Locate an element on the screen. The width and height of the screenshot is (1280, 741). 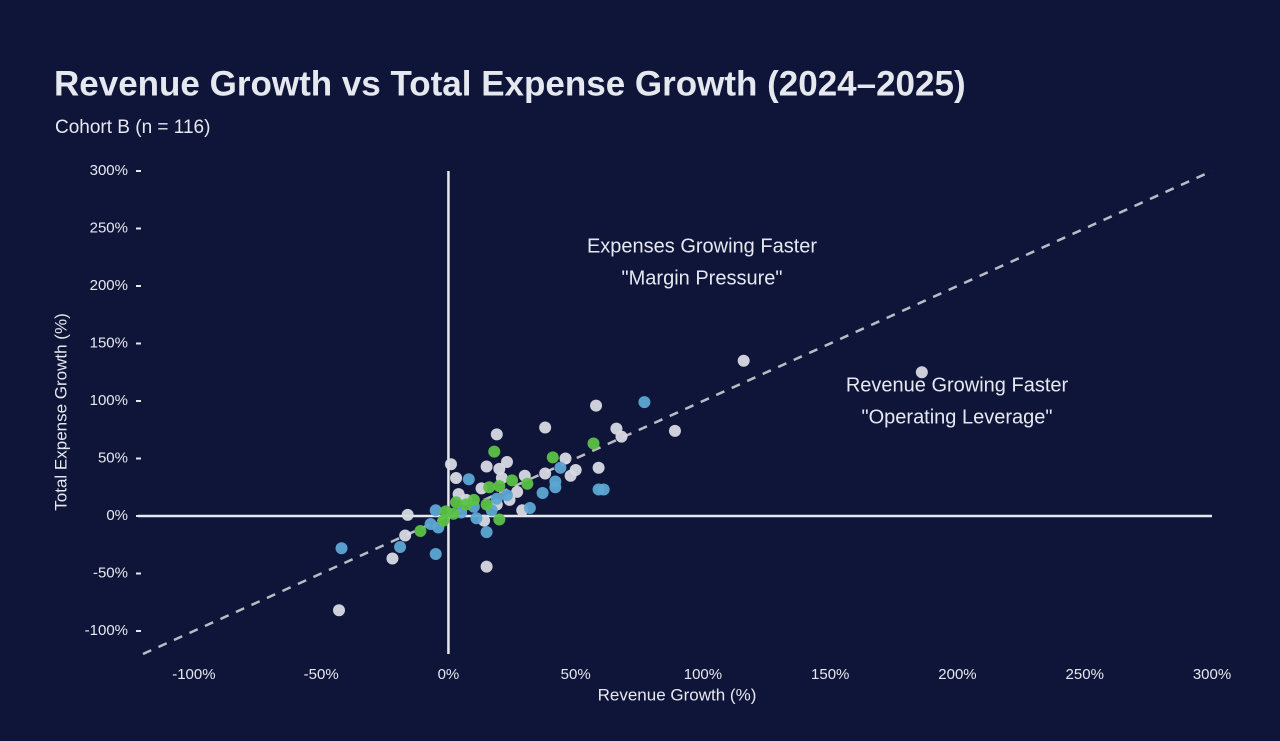
annotation: Expenses Growing Faster is located at coordinates (702, 246).